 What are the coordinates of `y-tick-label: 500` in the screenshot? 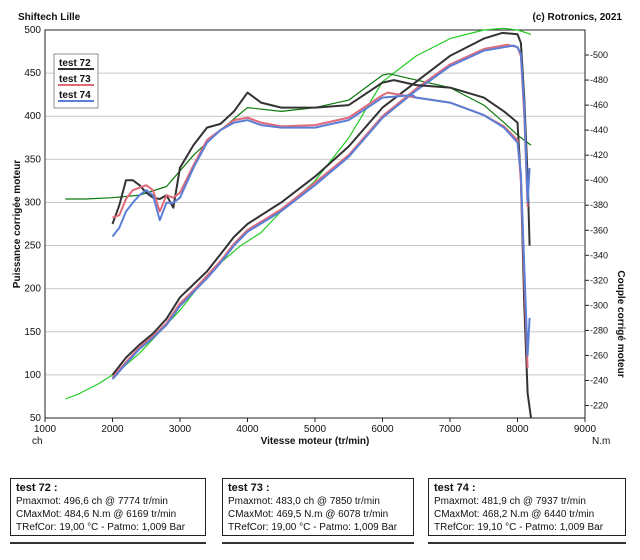 It's located at (32, 30).